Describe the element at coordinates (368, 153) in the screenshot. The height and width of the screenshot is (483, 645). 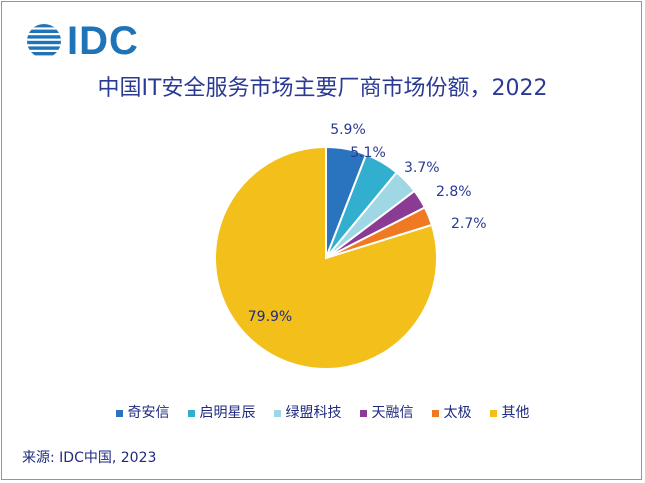
I see `slice-label-2: 5.1%` at that location.